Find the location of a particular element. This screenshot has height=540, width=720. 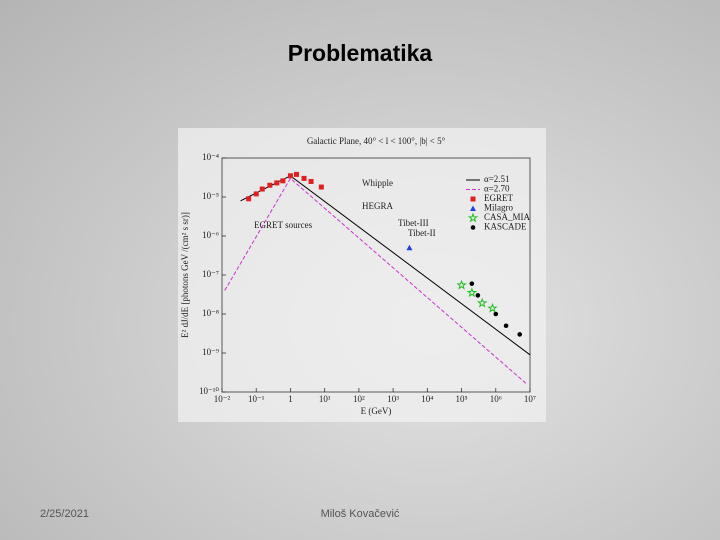

chart-title: Galactic Plane, 40° < l < 100°, |b| < 5° is located at coordinates (376, 141).